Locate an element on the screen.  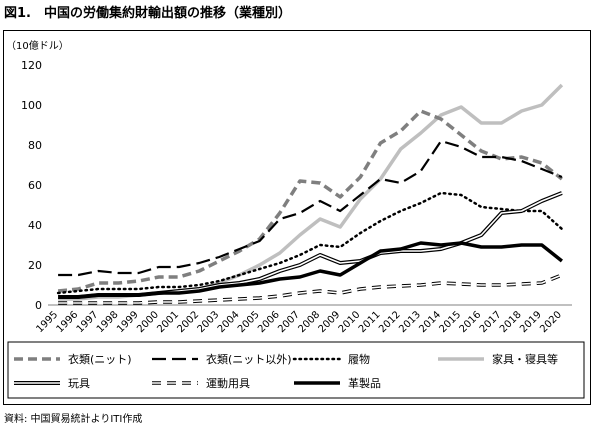
legend-label: 衣類(ニット以外) is located at coordinates (249, 359).